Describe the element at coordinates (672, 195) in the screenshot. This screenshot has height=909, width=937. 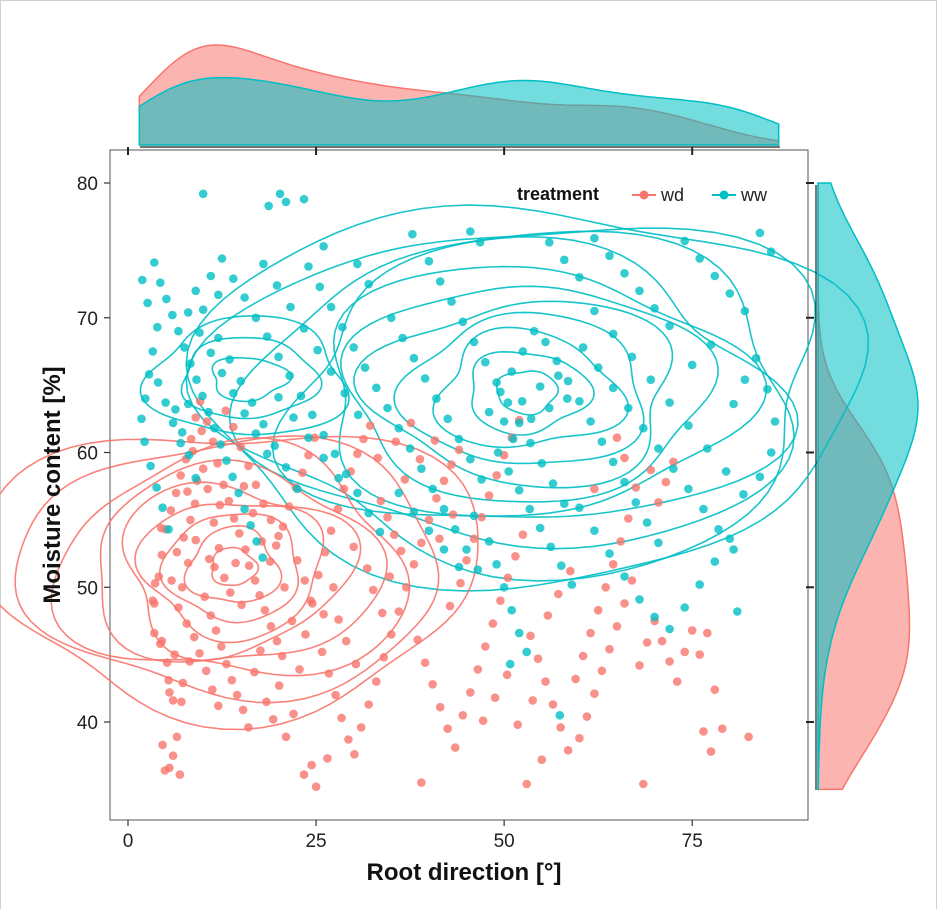
I see `legend-label-wd: wd` at that location.